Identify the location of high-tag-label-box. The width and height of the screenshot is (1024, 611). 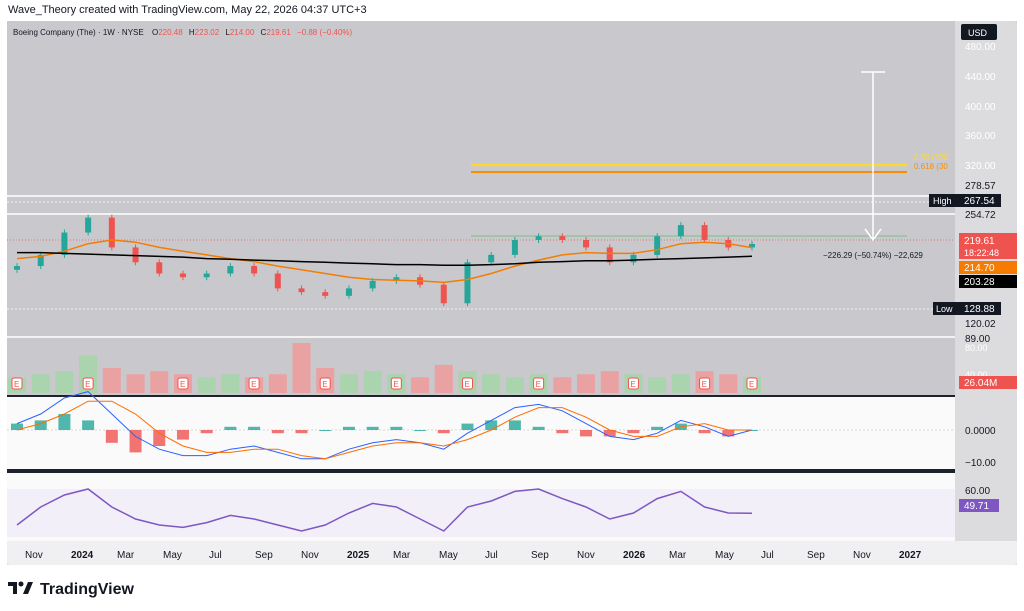
(944, 200).